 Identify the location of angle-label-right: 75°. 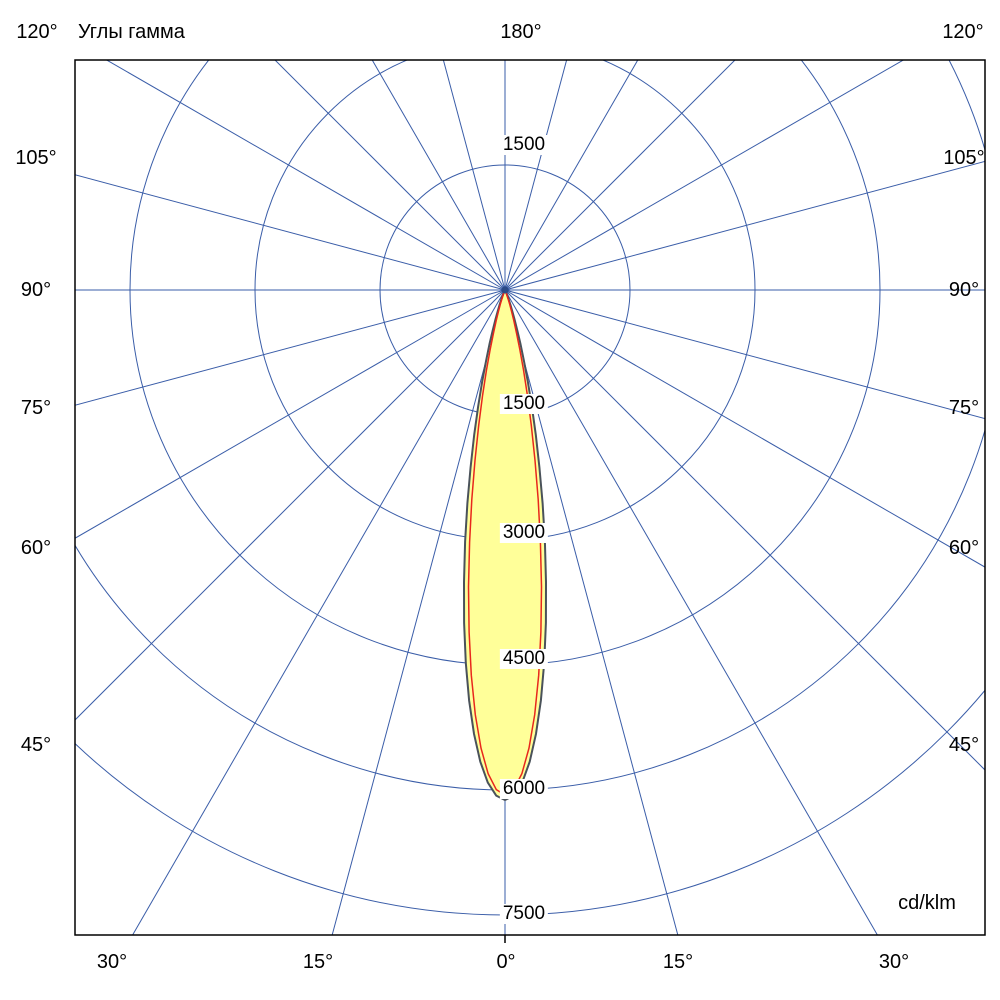
(964, 408).